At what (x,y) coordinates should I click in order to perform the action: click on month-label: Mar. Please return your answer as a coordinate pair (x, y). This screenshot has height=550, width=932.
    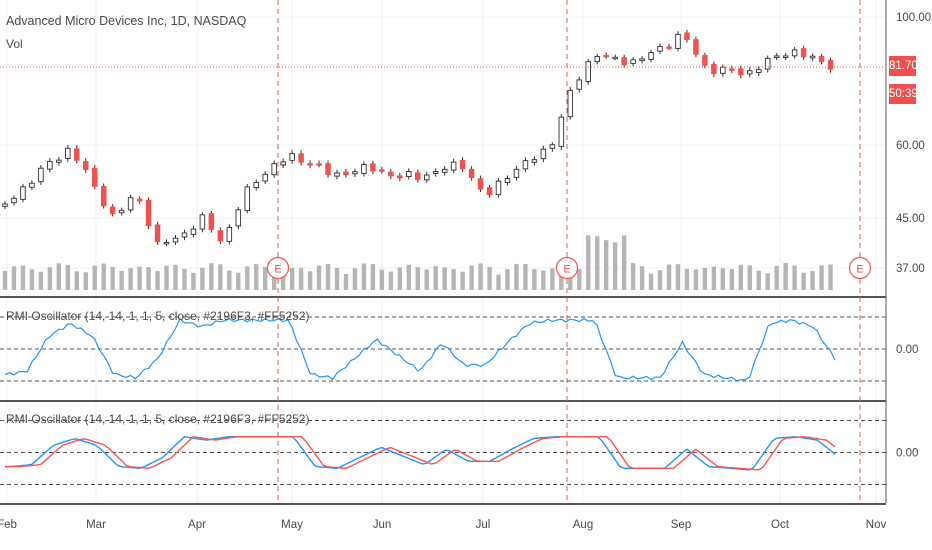
    Looking at the image, I should click on (96, 525).